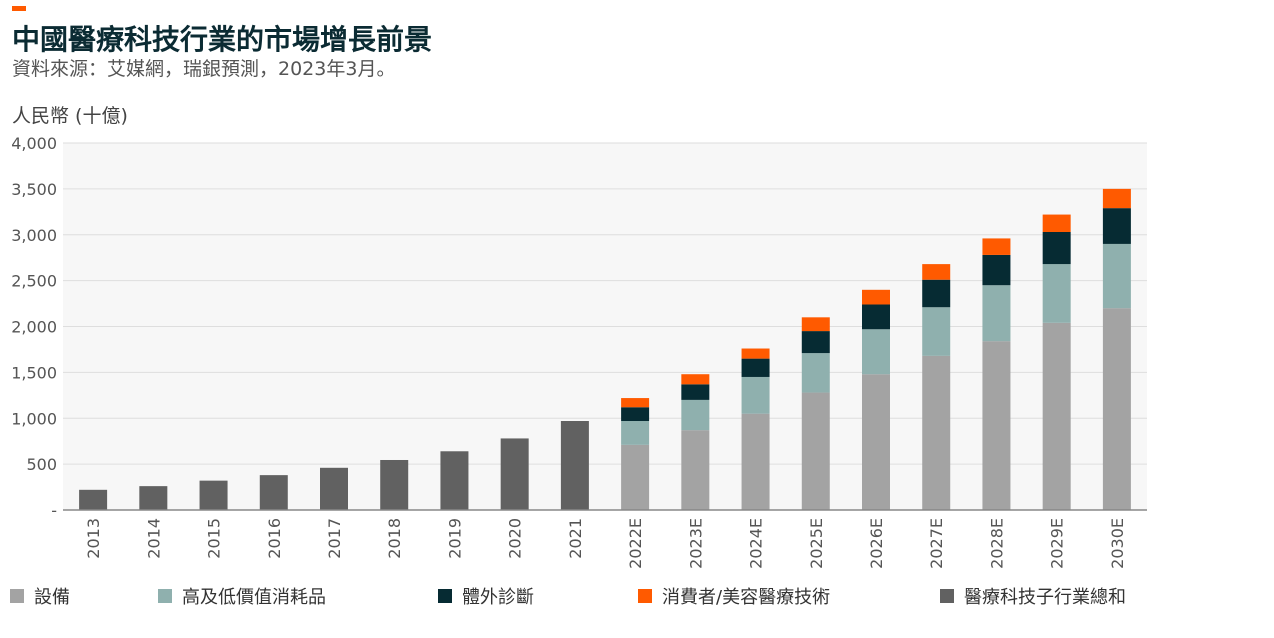 This screenshot has width=1274, height=638. I want to click on bar-consumer-2027e, so click(936, 272).